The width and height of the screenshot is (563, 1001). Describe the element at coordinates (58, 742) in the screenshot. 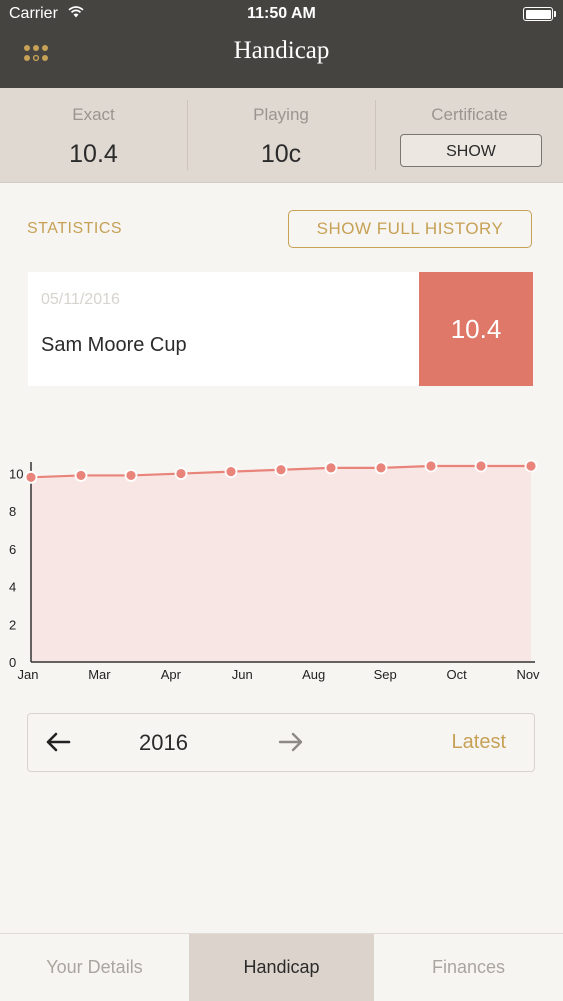

I see `arrow-left-icon` at that location.